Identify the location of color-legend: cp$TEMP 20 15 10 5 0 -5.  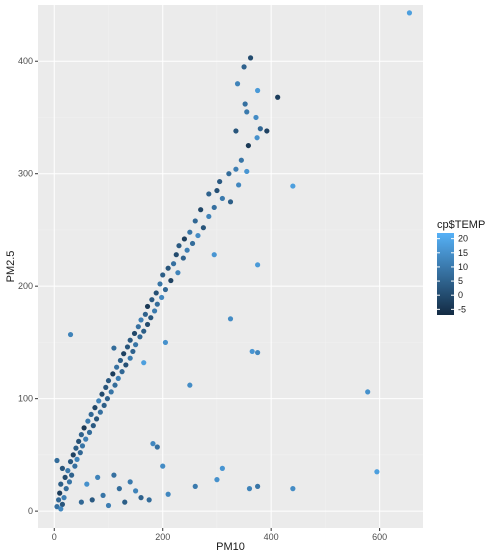
(461, 267).